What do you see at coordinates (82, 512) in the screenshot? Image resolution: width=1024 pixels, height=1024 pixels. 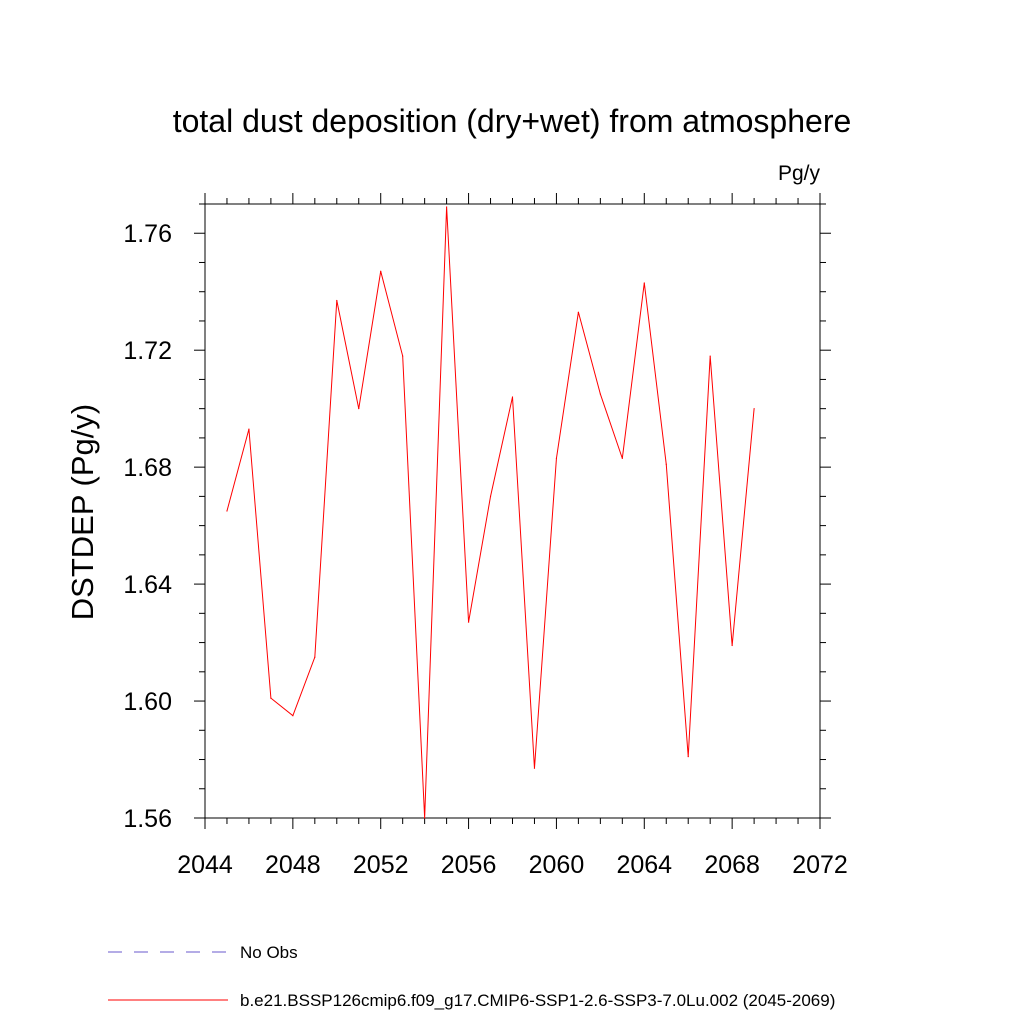 I see `y-axis-label: DSTDEP (Pg/y)` at bounding box center [82, 512].